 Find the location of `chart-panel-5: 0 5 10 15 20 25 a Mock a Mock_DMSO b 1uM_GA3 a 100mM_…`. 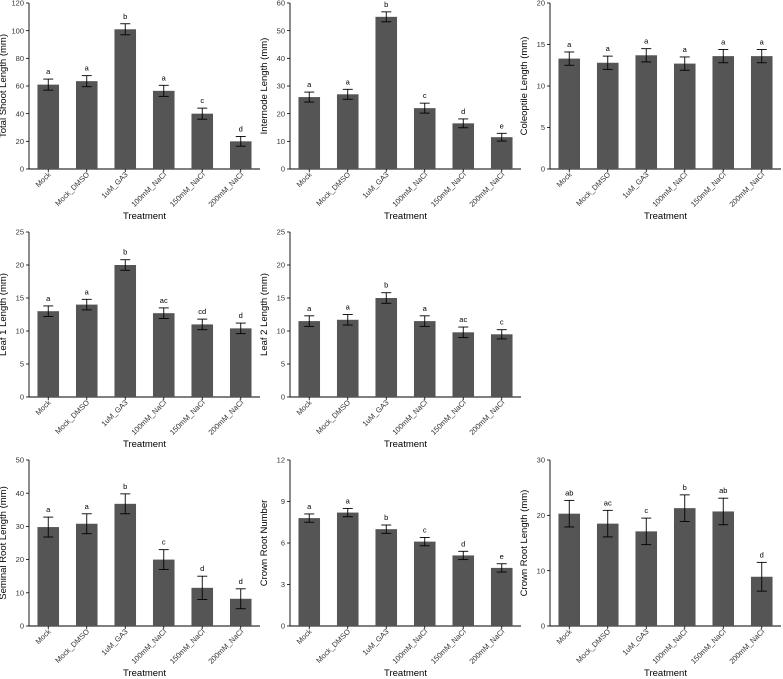

chart-panel-5: 0 5 10 15 20 25 a Mock a Mock_DMSO b 1uM_GA3 a 100mM_… is located at coordinates (390, 339).